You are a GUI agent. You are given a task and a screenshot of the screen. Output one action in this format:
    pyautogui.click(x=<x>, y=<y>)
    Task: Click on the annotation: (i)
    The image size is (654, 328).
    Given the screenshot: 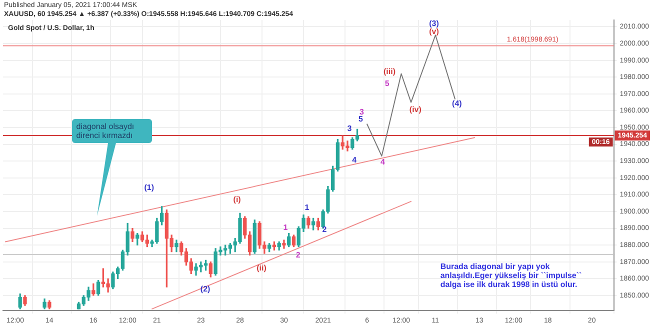 What is the action you would take?
    pyautogui.click(x=237, y=199)
    